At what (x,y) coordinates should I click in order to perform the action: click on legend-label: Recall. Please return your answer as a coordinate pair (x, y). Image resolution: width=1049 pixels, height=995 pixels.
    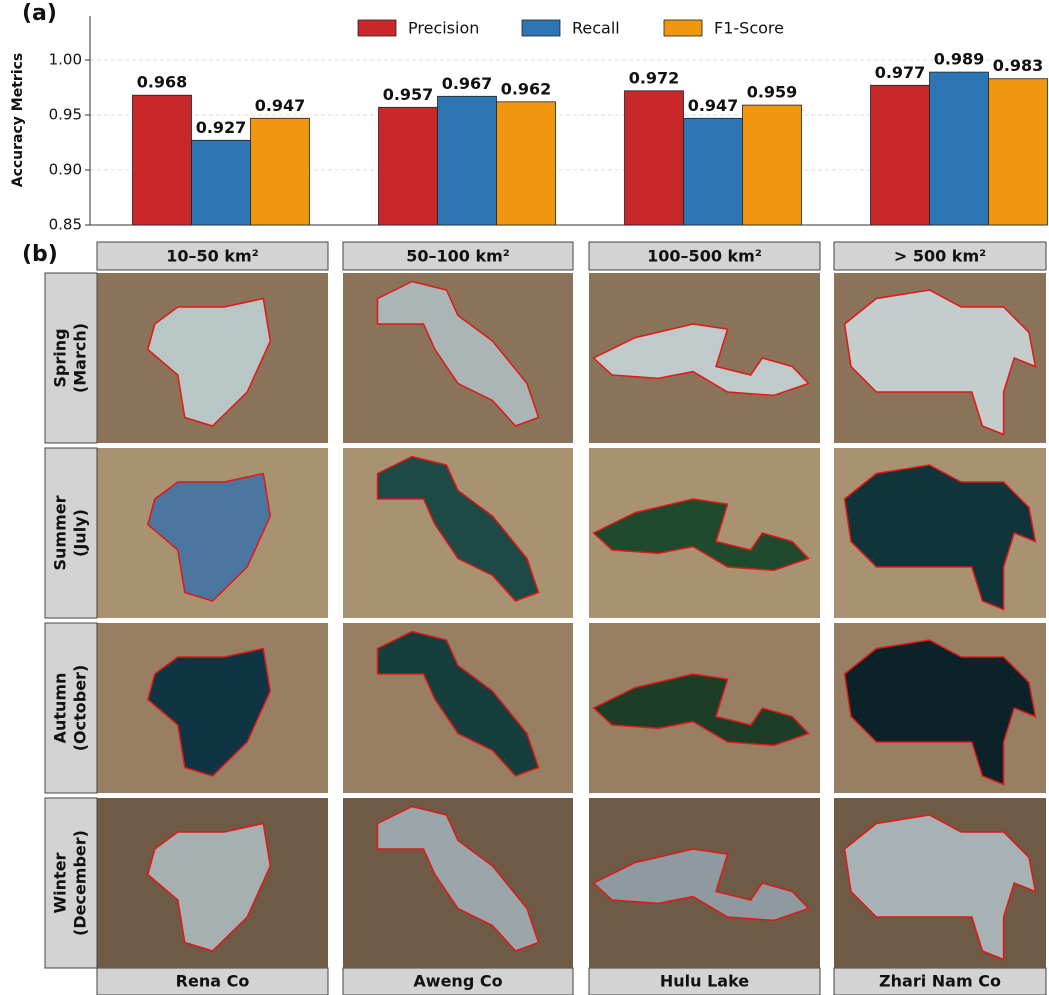
    Looking at the image, I should click on (596, 28).